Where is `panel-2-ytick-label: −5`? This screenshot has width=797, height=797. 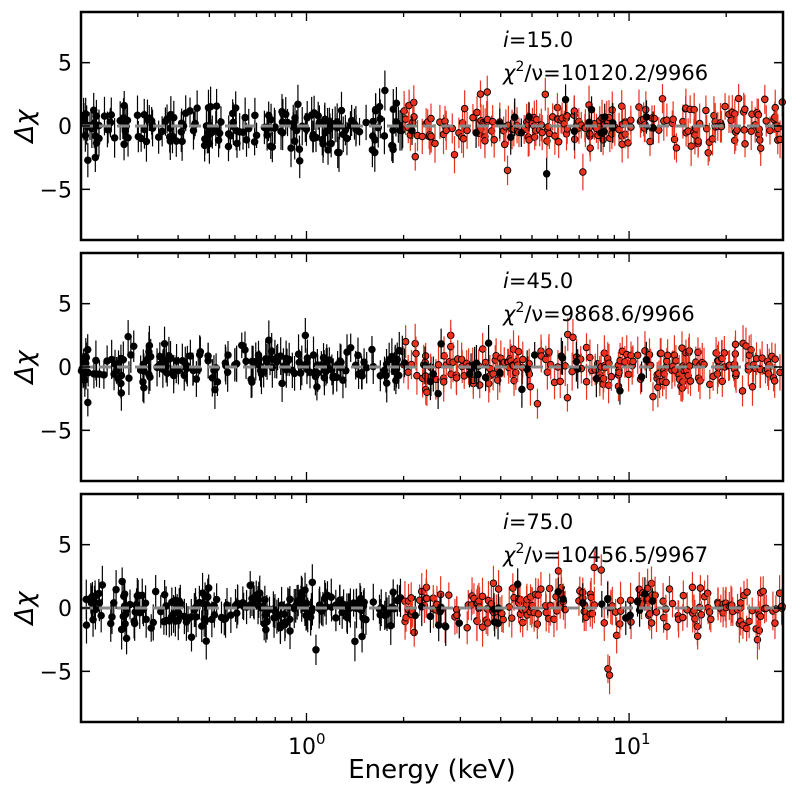
panel-2-ytick-label: −5 is located at coordinates (56, 431).